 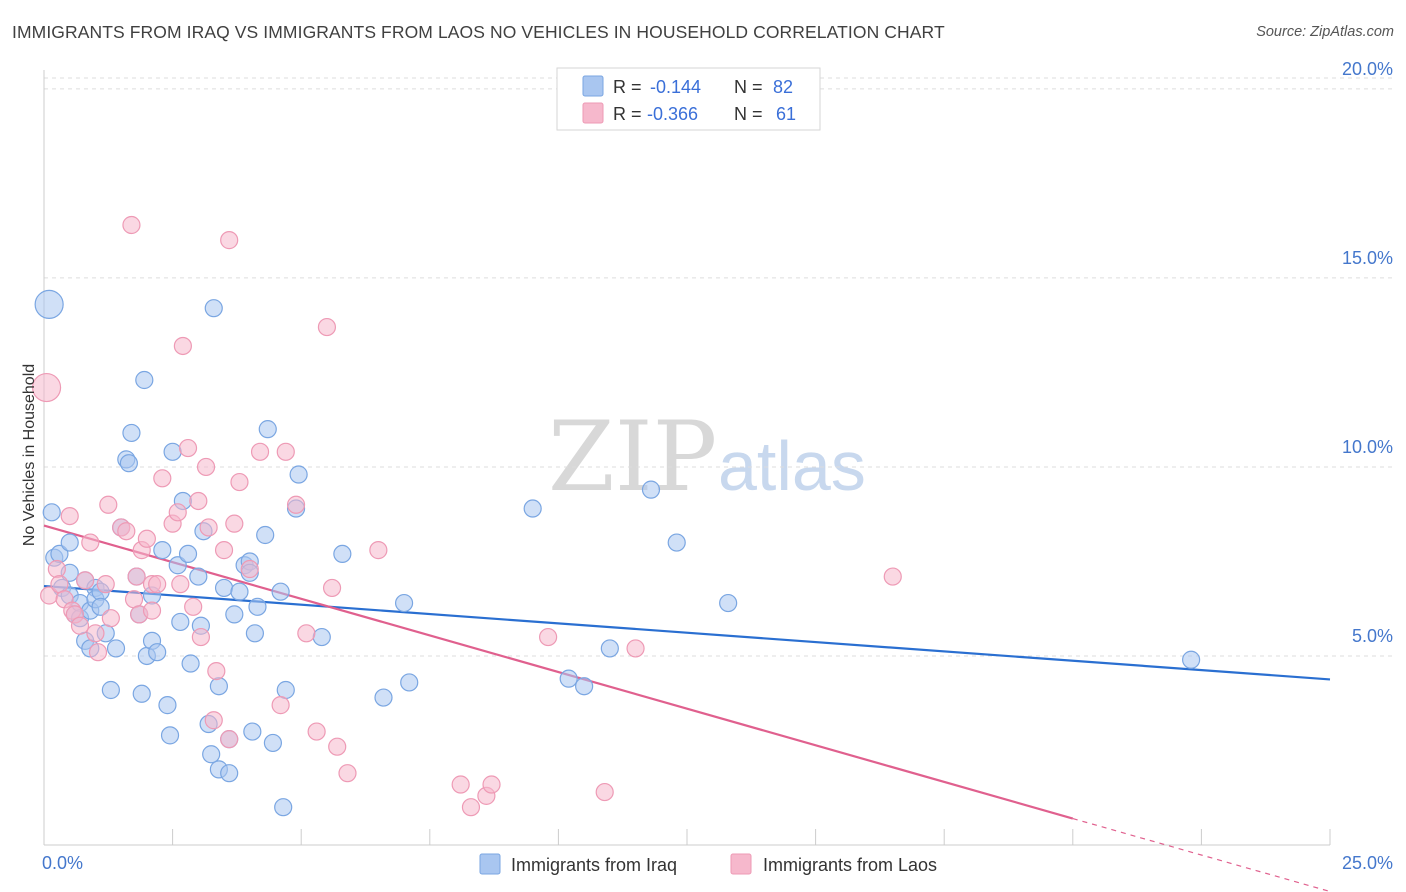 What do you see at coordinates (850, 865) in the screenshot?
I see `bottom-legend-label-laos: Immigrants from Laos` at bounding box center [850, 865].